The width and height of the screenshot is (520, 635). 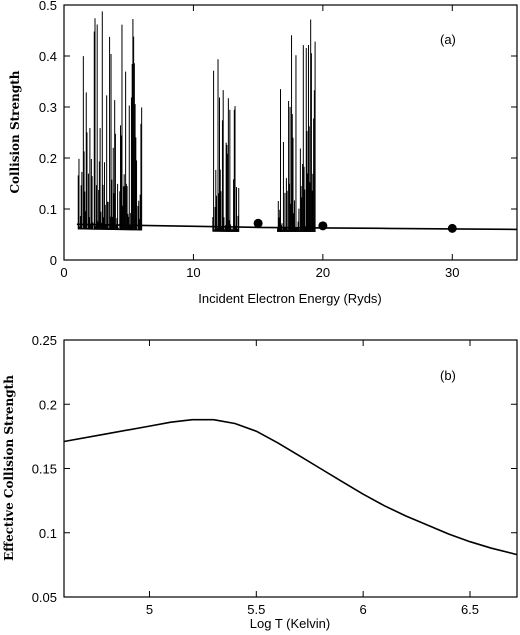 I want to click on x-tick-label-b: 5, so click(x=149, y=609).